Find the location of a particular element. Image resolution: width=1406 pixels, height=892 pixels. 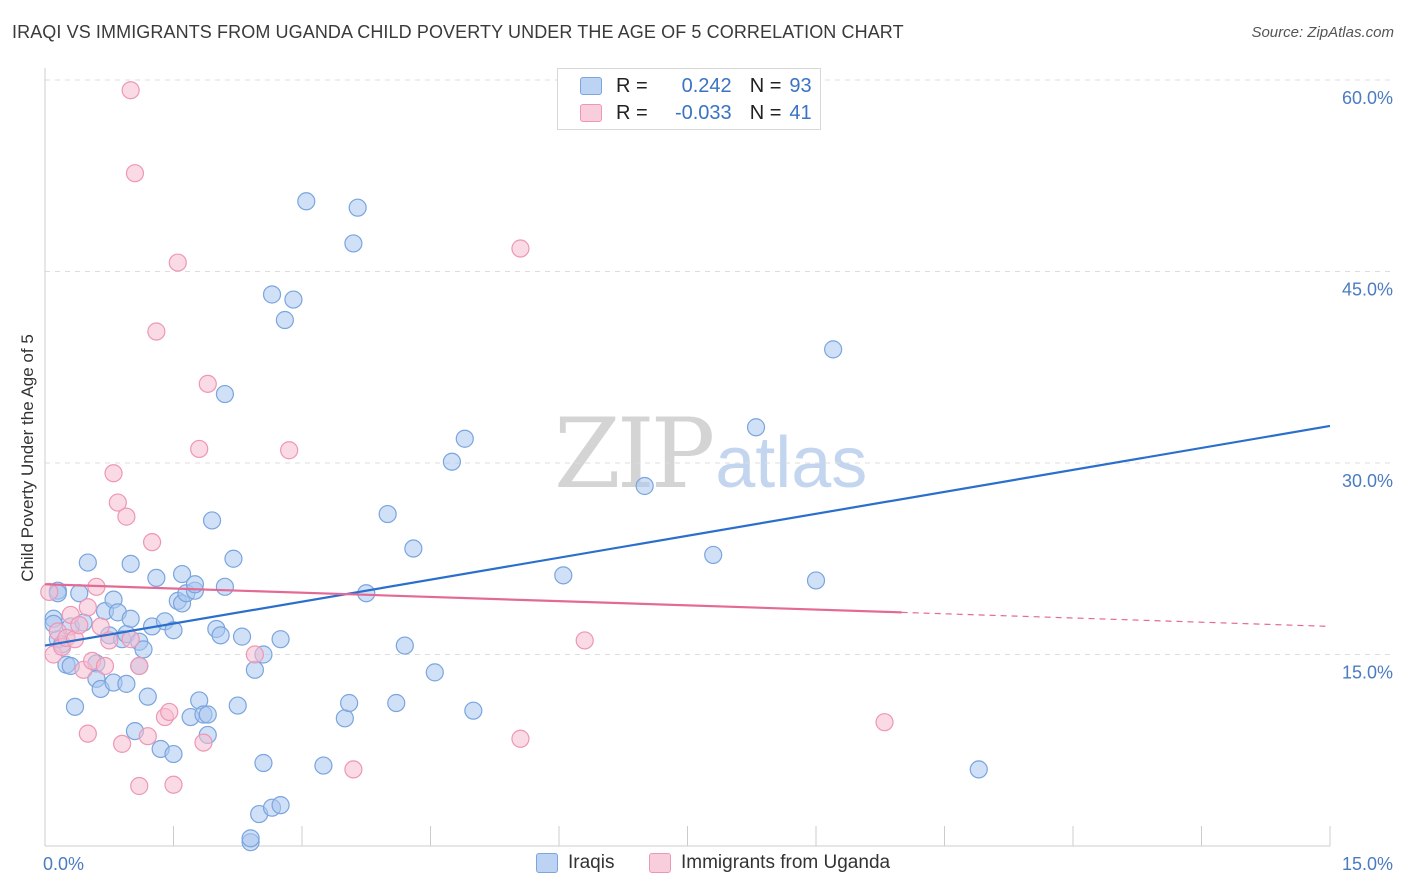

x-tick-label-max: 15.0% is located at coordinates (1367, 864).